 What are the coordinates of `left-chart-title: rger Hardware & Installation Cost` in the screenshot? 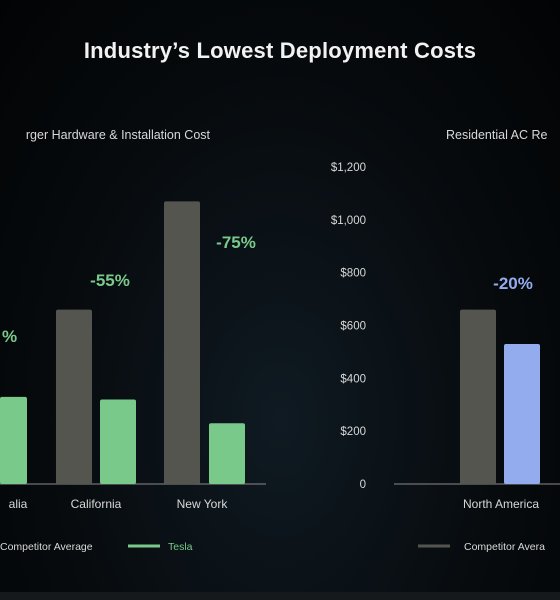 It's located at (118, 135).